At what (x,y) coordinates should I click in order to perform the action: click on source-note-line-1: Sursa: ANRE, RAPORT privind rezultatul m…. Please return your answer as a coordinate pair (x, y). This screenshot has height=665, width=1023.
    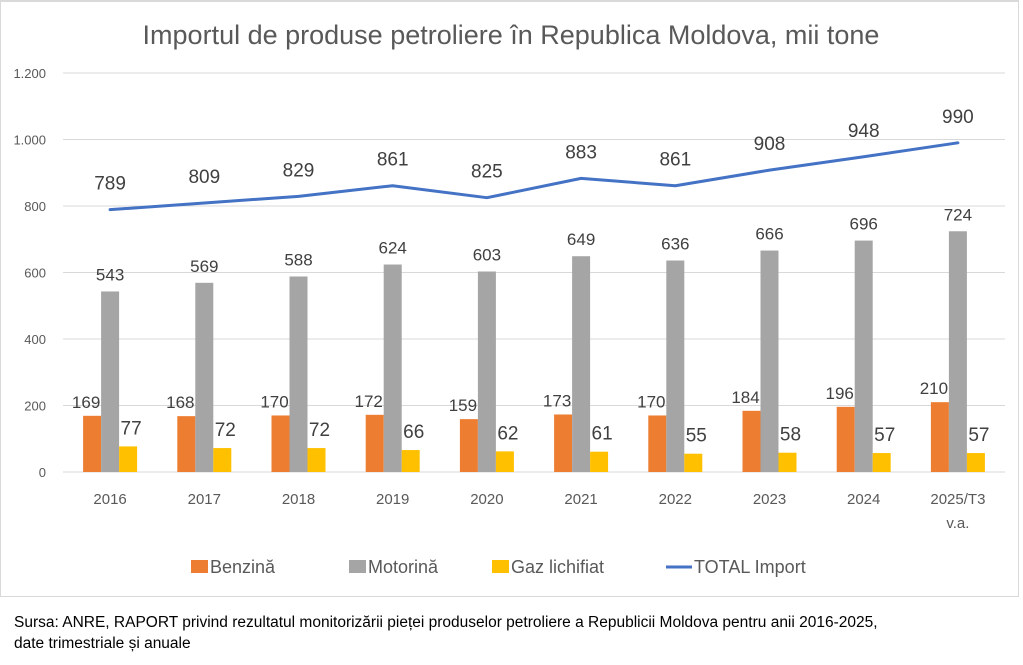
    Looking at the image, I should click on (446, 622).